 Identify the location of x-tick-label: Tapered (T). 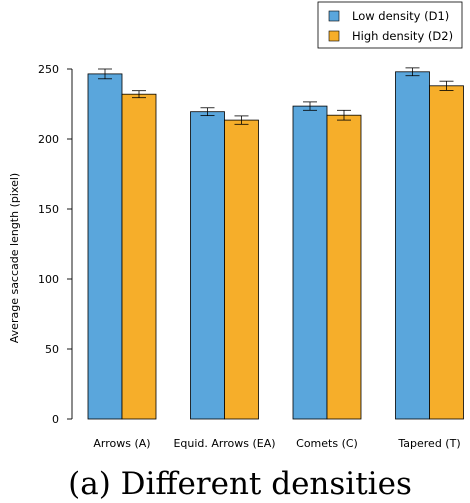
(428, 443).